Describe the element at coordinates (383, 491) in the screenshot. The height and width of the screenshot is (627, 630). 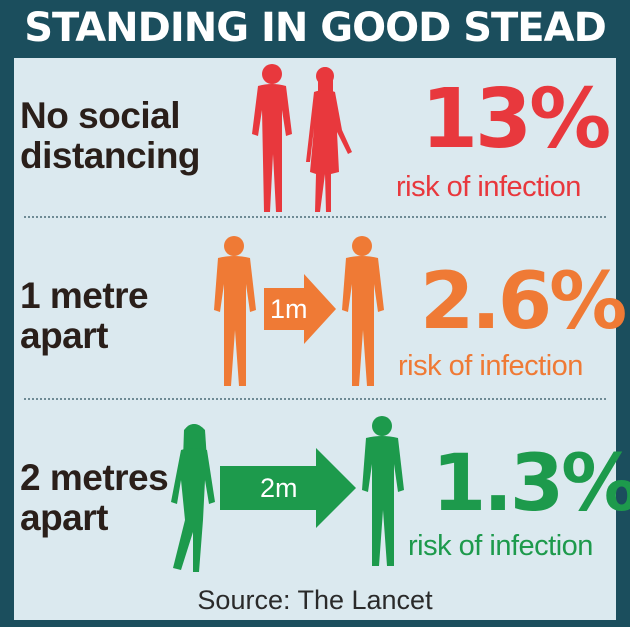
I see `man-figure-icon` at that location.